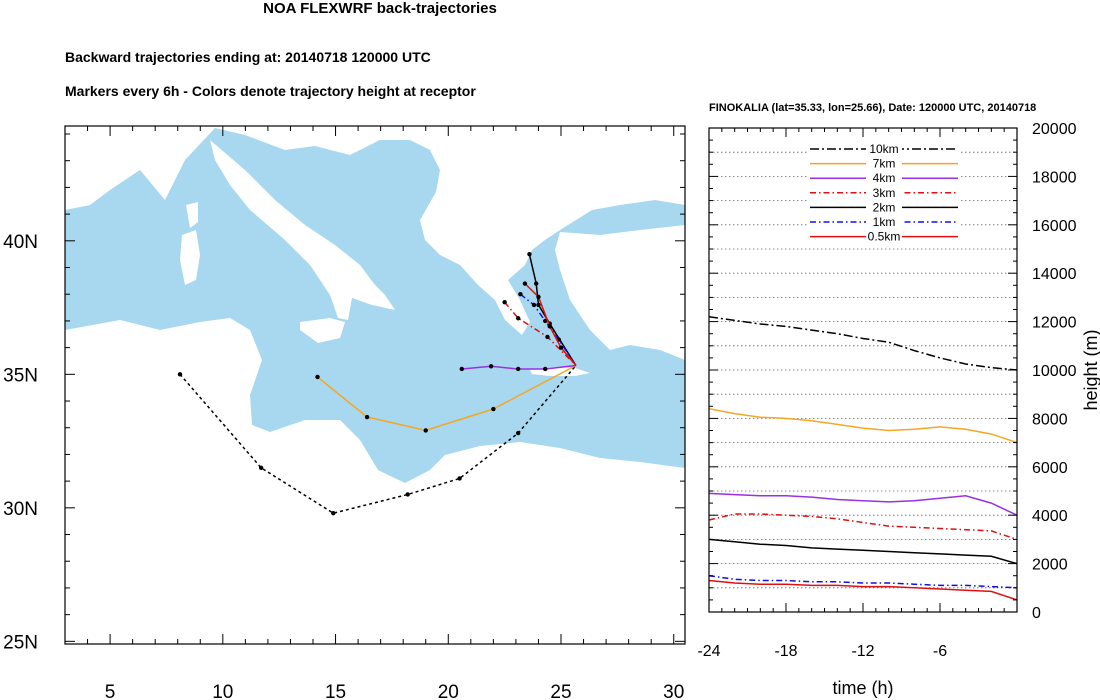  I want to click on height-y-tick-label: 4000, so click(1050, 516).